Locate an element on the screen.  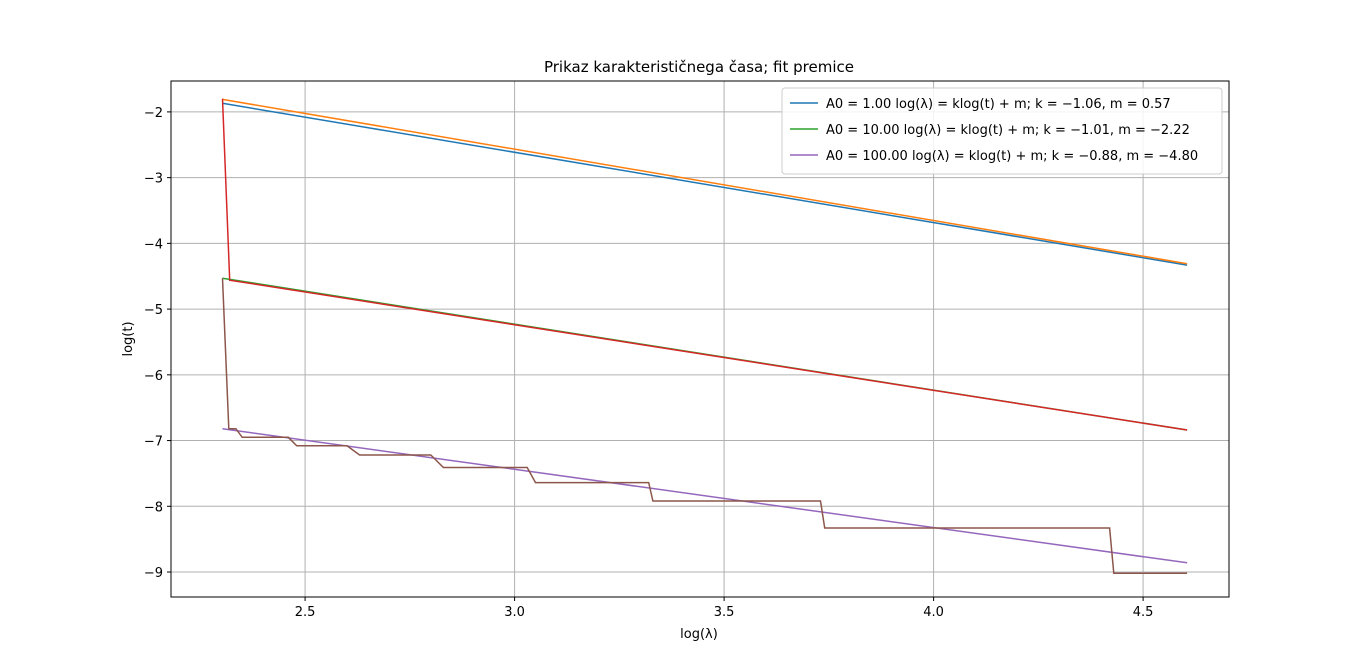
y-axis: −2 −3 −4 −5 −6 −7 −8 −9 is located at coordinates (157, 343).